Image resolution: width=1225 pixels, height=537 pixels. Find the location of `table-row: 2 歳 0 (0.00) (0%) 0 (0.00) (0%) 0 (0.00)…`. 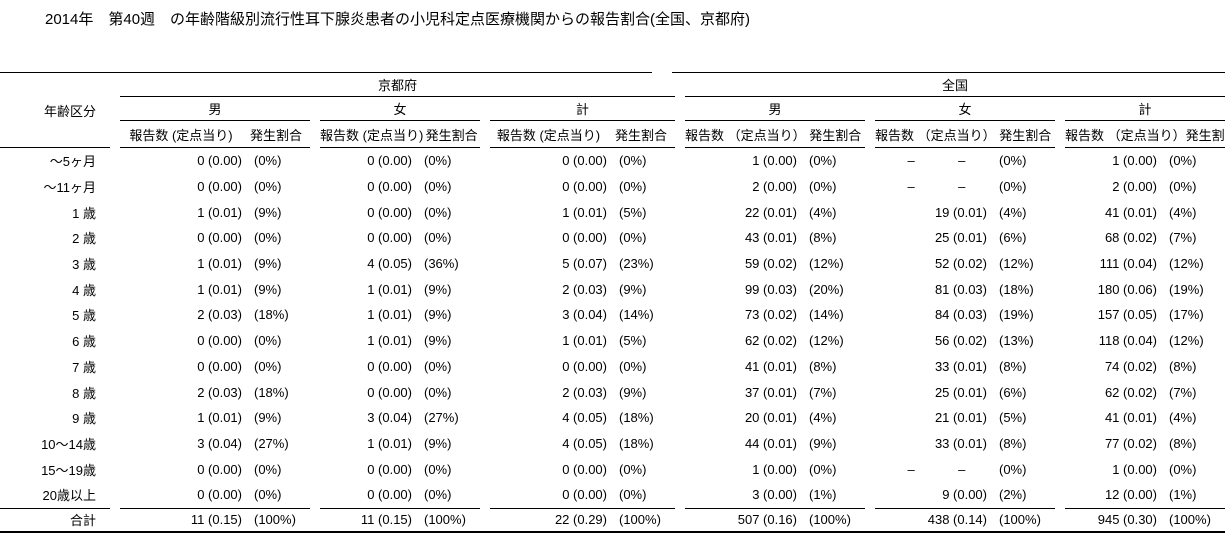

table-row: 2 歳 0 (0.00) (0%) 0 (0.00) (0%) 0 (0.00)… is located at coordinates (612, 238).